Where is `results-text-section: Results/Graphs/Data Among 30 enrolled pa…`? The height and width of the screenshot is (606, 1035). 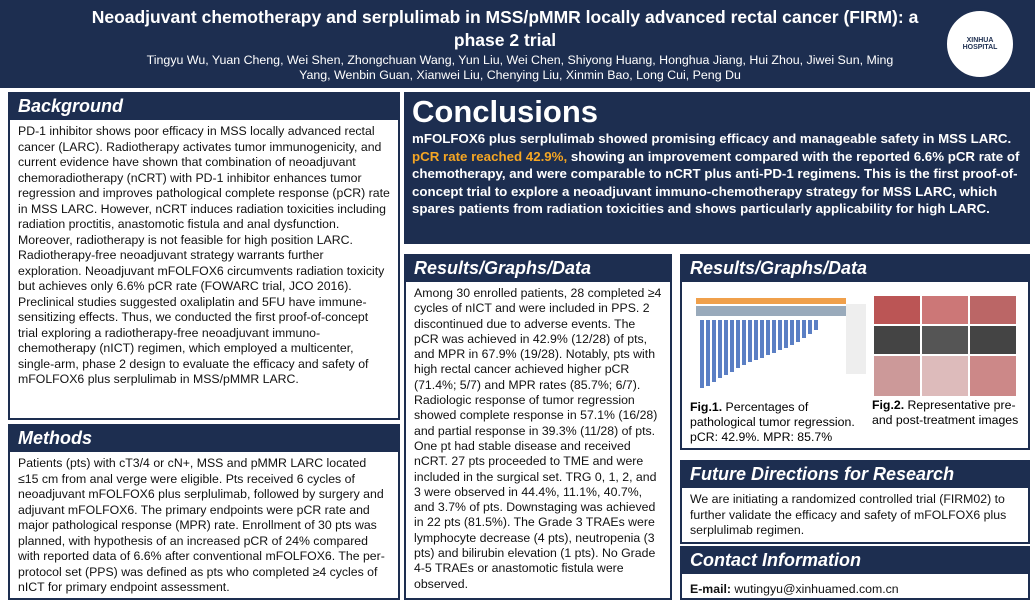 results-text-section: Results/Graphs/Data Among 30 enrolled pa… is located at coordinates (538, 427).